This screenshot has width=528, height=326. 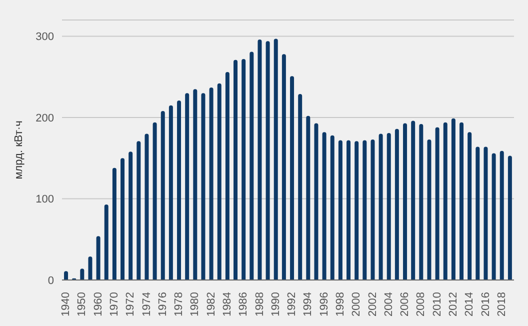 I want to click on x-tick-label: 1940, so click(x=66, y=304).